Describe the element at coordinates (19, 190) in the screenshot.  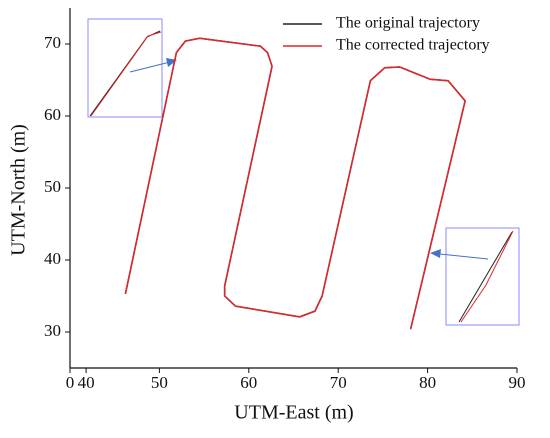
I see `y-axis-label: UTM-North (m)` at that location.